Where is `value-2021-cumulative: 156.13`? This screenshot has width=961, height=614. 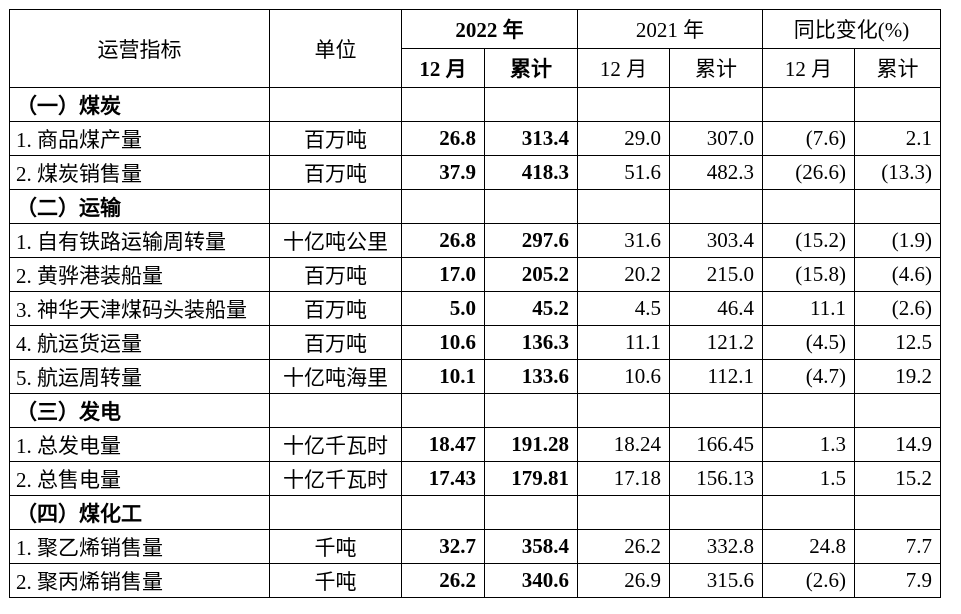
value-2021-cumulative: 156.13 is located at coordinates (716, 478).